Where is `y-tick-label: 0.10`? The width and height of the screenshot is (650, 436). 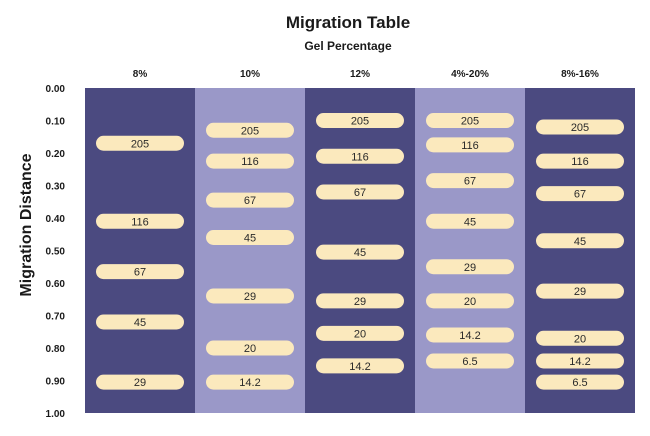
y-tick-label: 0.10 is located at coordinates (56, 122).